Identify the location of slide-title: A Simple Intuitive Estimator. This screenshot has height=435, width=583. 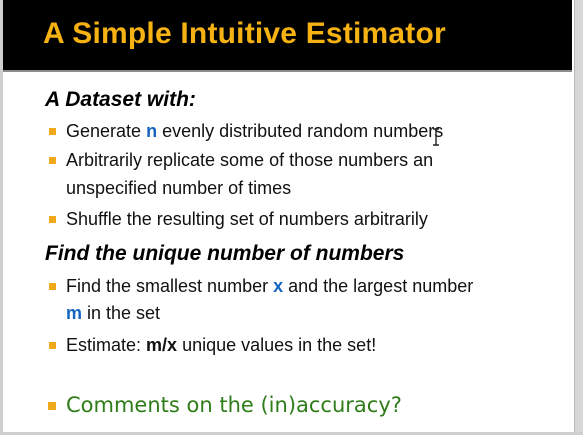
(244, 33).